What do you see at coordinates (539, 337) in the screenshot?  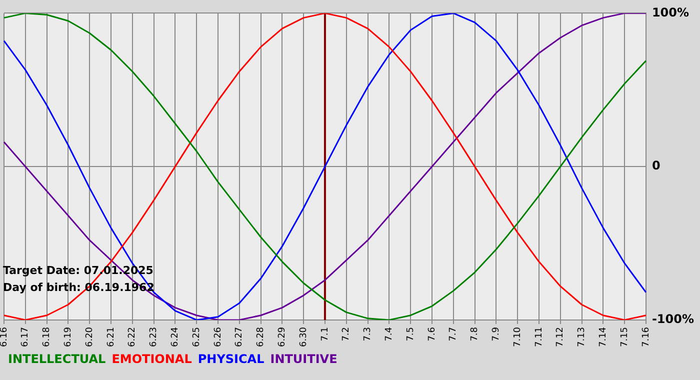 I see `x-tick-label: 7.11` at bounding box center [539, 337].